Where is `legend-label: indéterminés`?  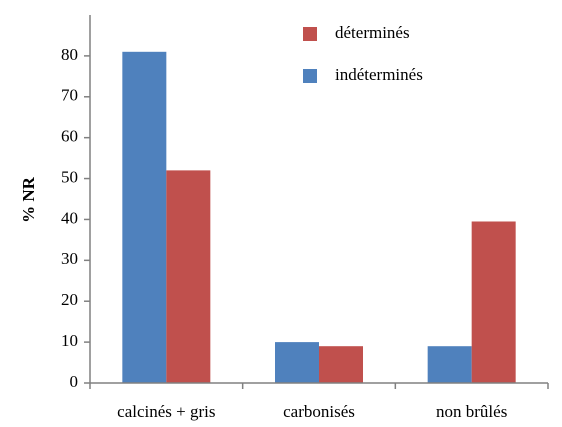 legend-label: indéterminés is located at coordinates (379, 74).